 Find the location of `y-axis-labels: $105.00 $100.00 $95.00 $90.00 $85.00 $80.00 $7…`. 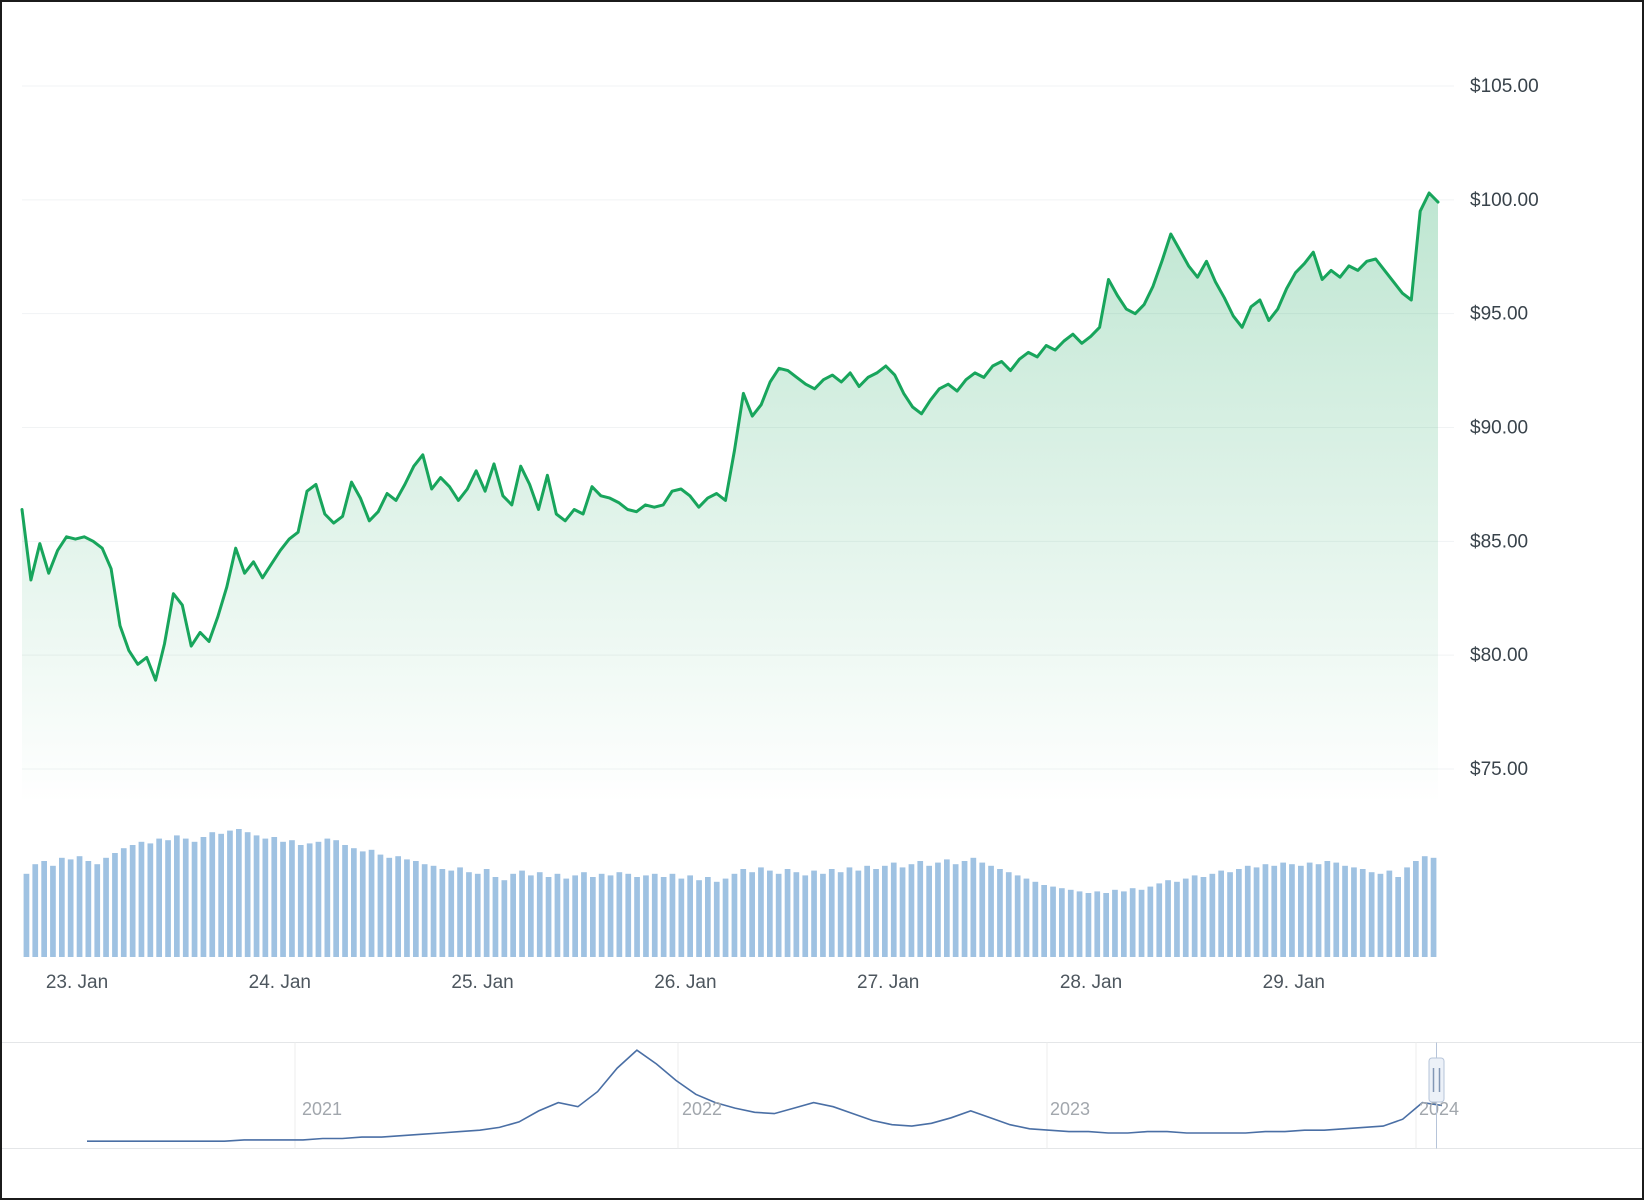

y-axis-labels: $105.00 $100.00 $95.00 $90.00 $85.00 $80.00 $7… is located at coordinates (1504, 428).